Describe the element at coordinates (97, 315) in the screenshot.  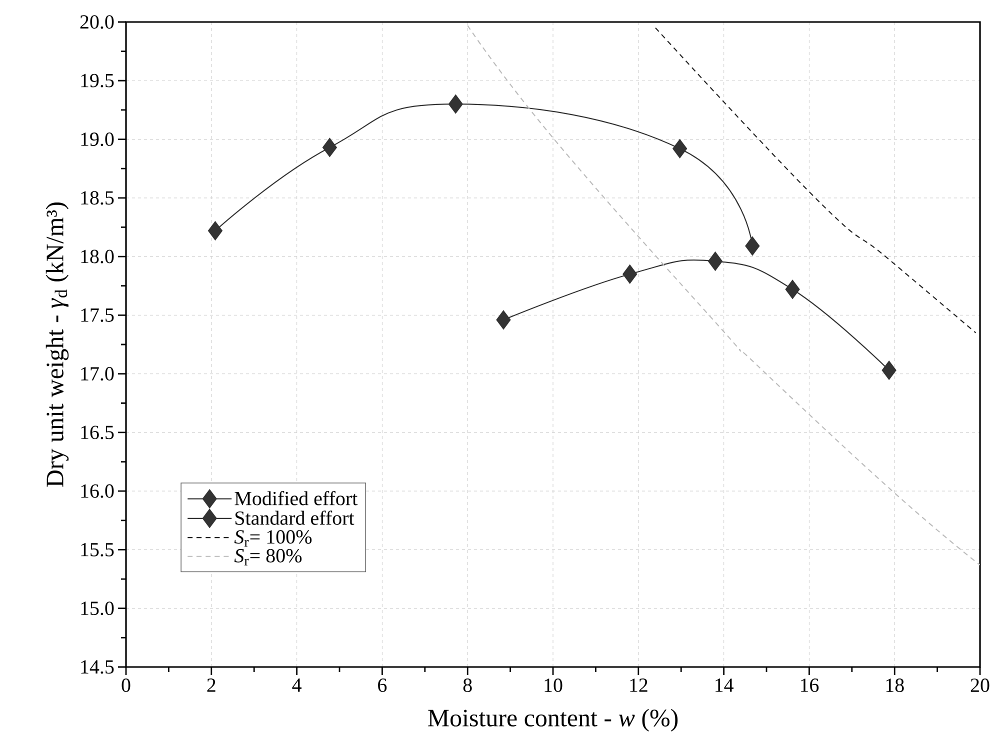
I see `y-tick-label: 17.5` at that location.